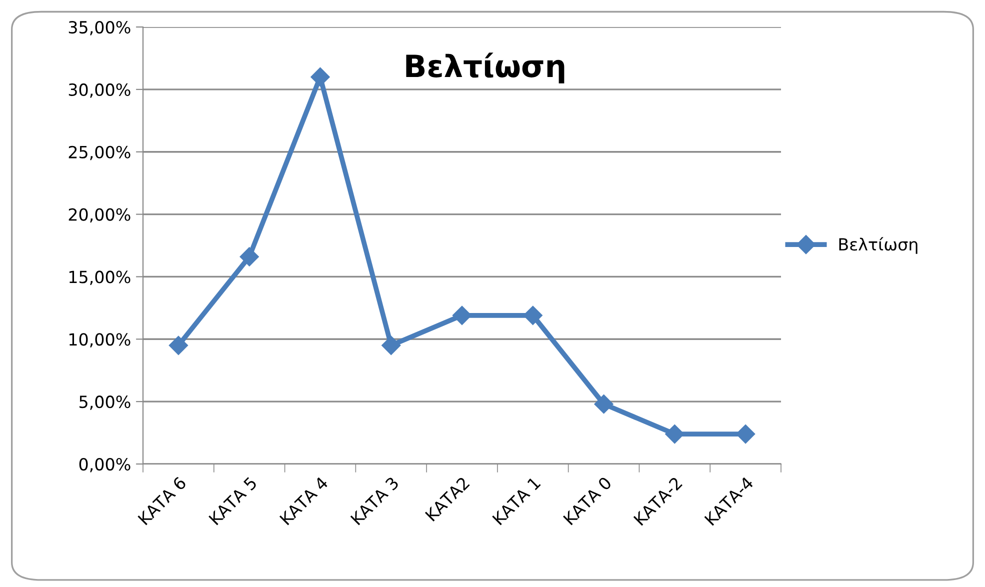 This screenshot has width=985, height=587. What do you see at coordinates (99, 153) in the screenshot?
I see `y-tick-label: 25,00%` at bounding box center [99, 153].